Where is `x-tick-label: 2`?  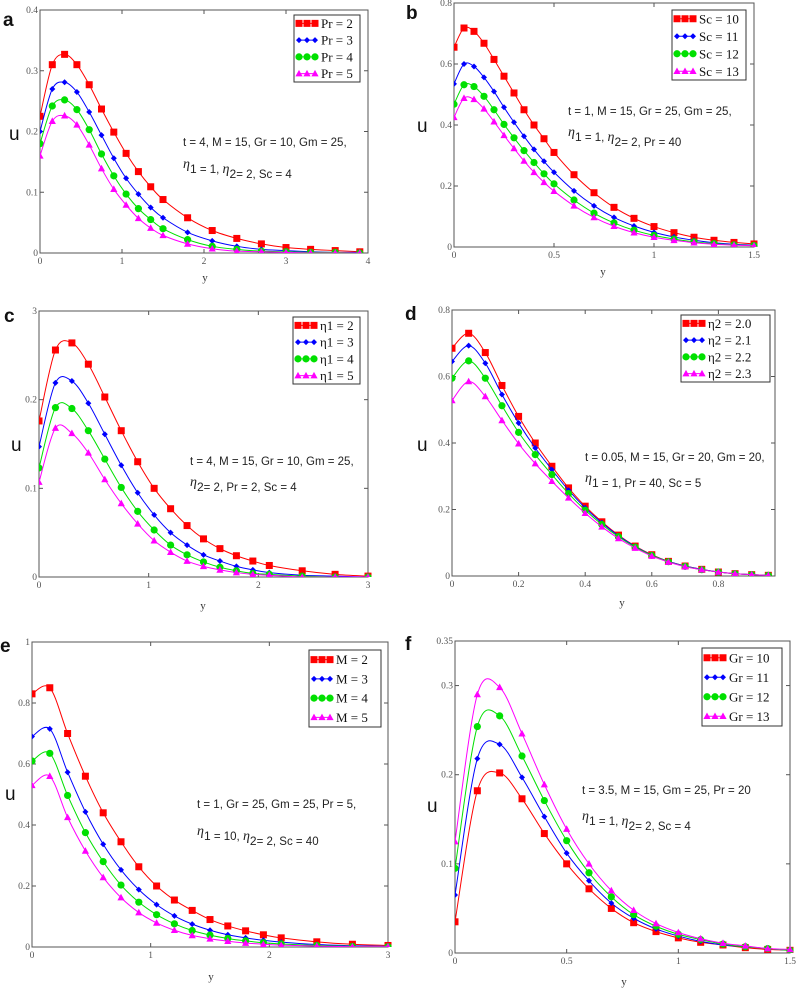 x-tick-label: 2 is located at coordinates (204, 262).